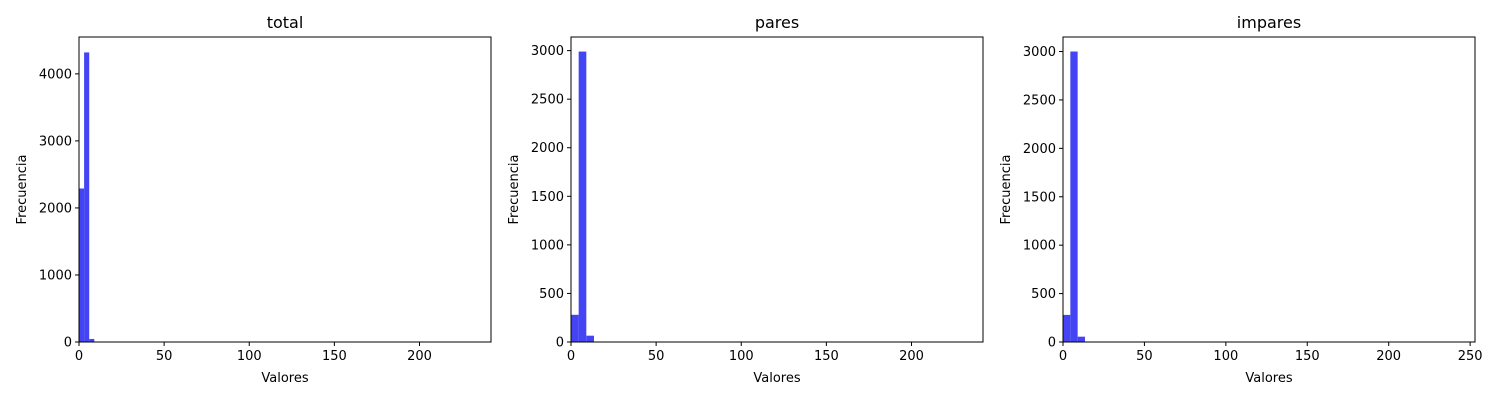 The width and height of the screenshot is (1500, 400). Describe the element at coordinates (55, 74) in the screenshot. I see `y-tick-label: 4000` at that location.